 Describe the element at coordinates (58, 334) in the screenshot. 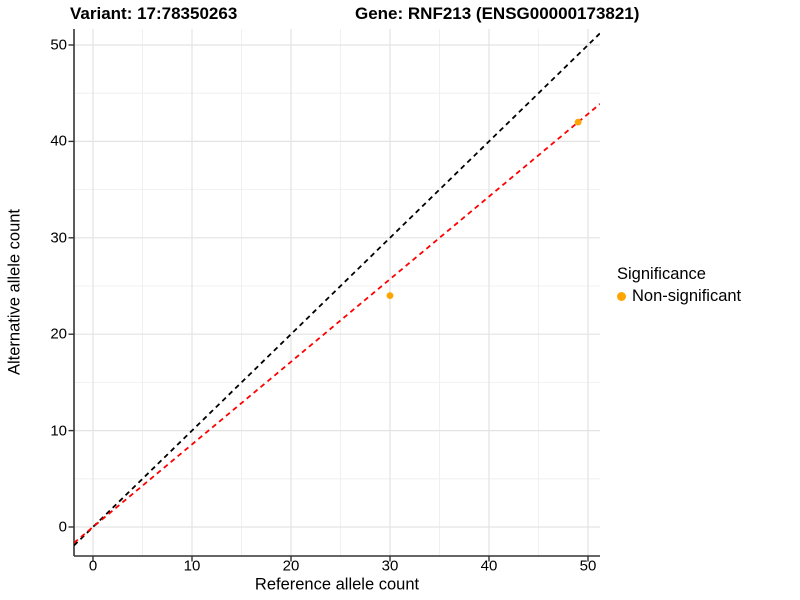

I see `y-tick-label: 20` at that location.